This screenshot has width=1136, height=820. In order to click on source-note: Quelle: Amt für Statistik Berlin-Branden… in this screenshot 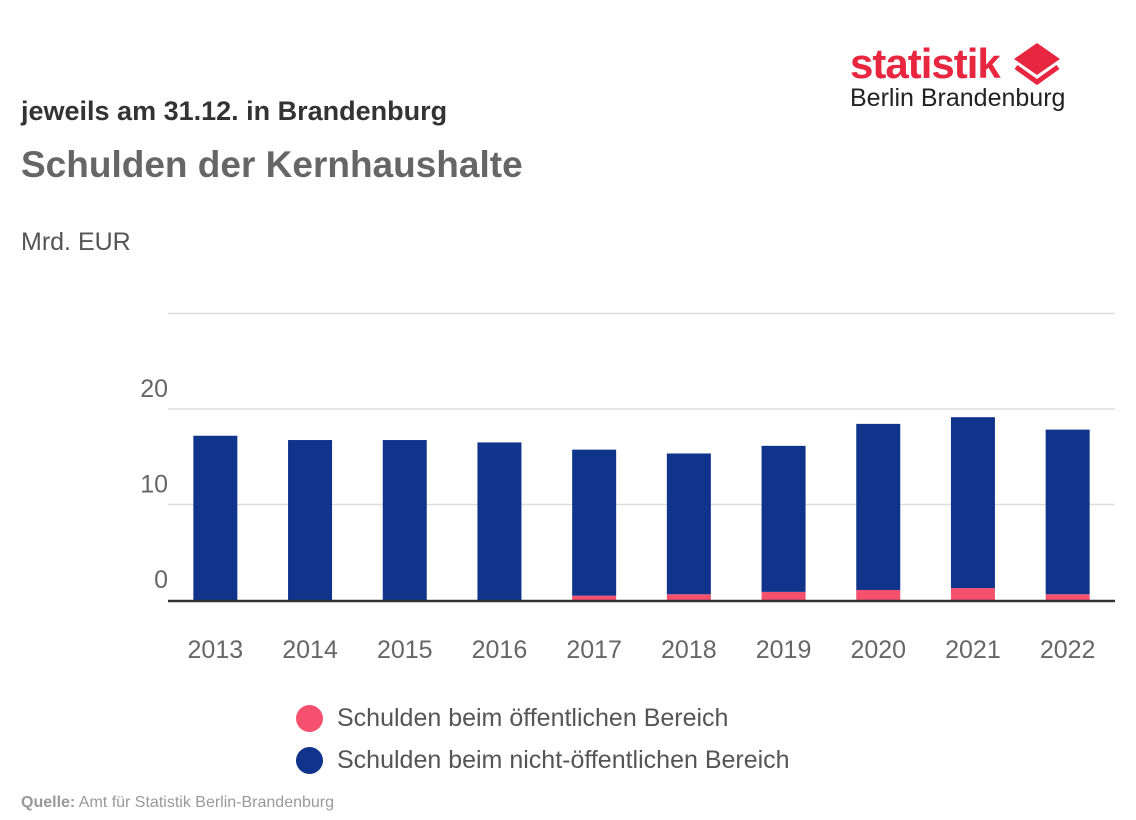, I will do `click(177, 803)`.